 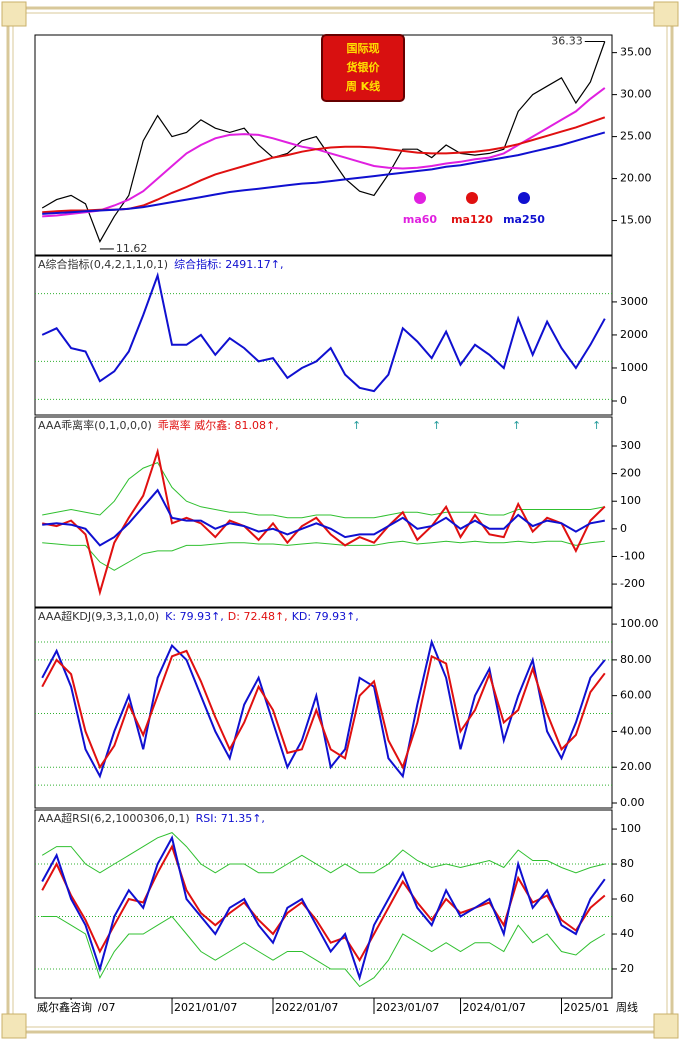 I want to click on y-tick-label: 200, so click(x=630, y=473).